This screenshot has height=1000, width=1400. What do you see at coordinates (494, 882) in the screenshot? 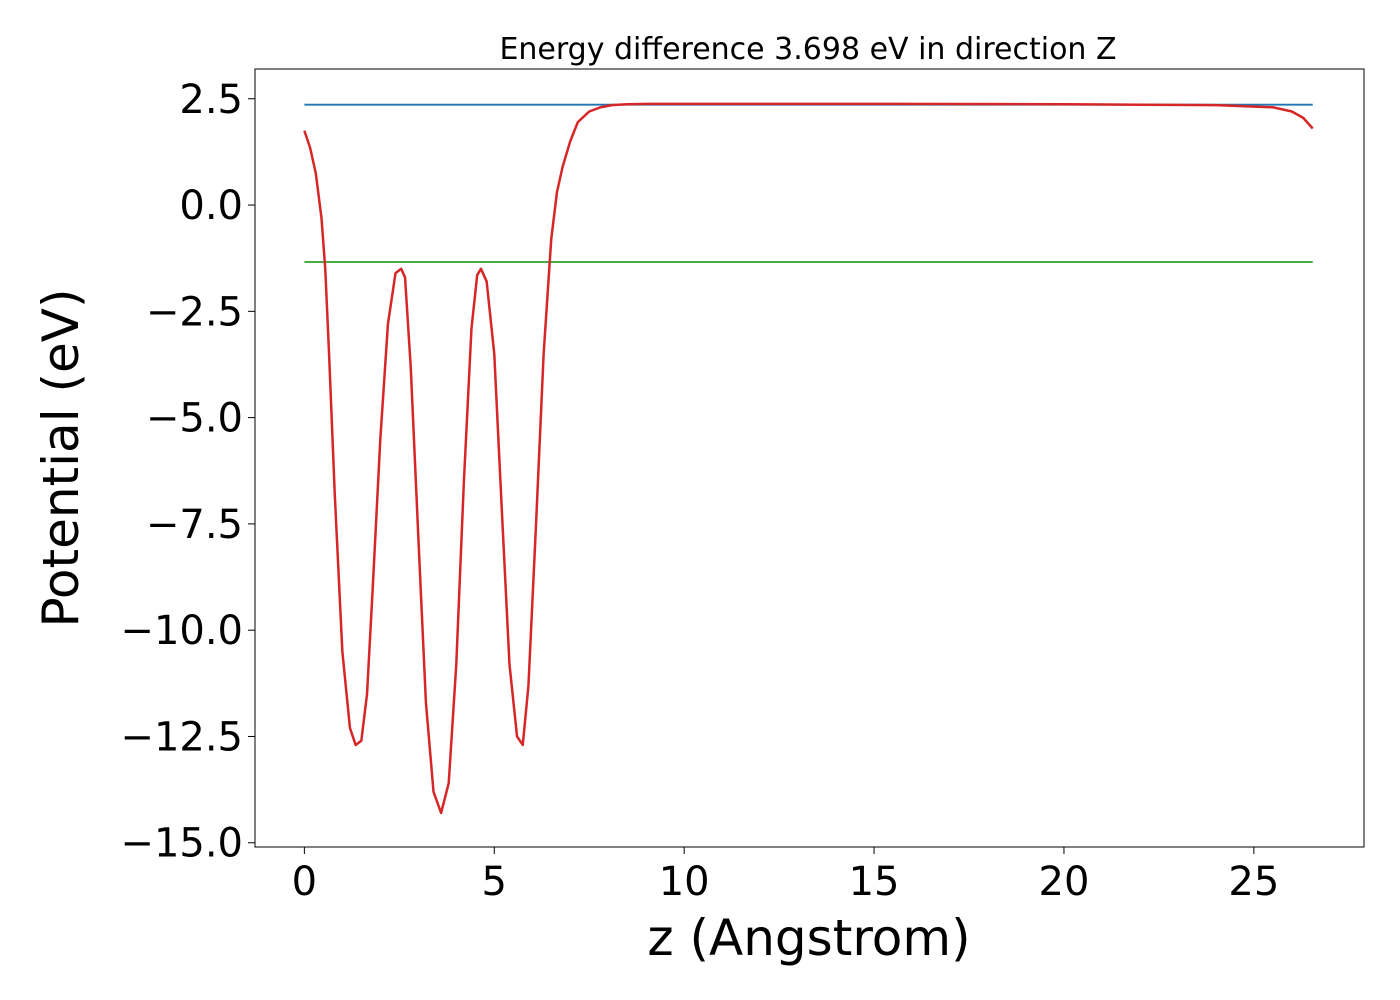
I see `x-tick-label: 5` at bounding box center [494, 882].